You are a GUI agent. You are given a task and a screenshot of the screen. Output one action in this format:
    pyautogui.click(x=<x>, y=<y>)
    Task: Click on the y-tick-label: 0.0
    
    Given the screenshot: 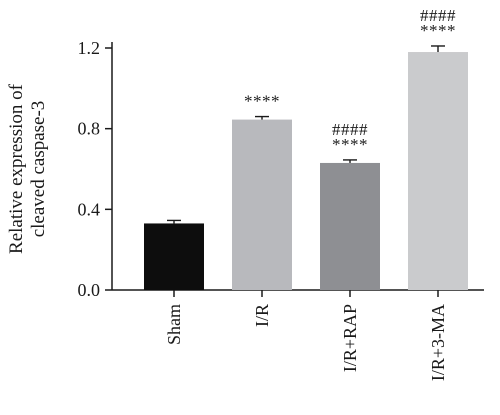 What is the action you would take?
    pyautogui.click(x=89, y=290)
    